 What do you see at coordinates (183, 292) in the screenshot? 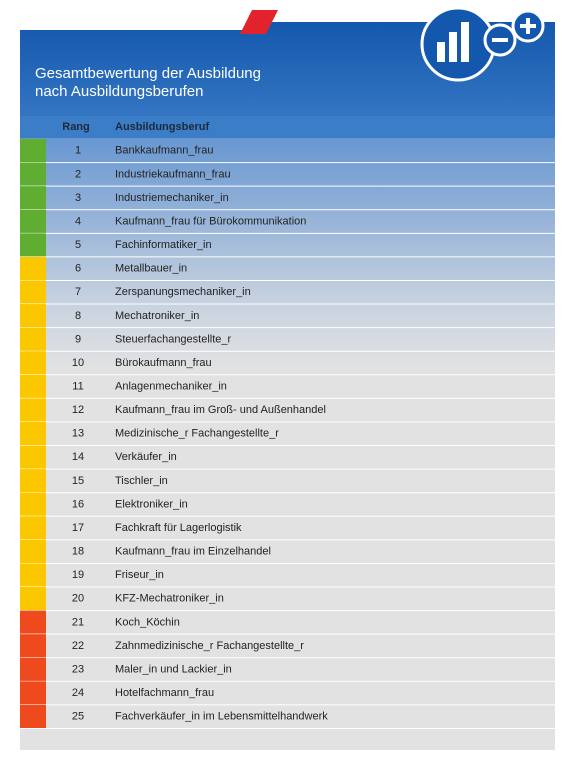
I see `occupation: Zerspanungsmechaniker_in` at bounding box center [183, 292].